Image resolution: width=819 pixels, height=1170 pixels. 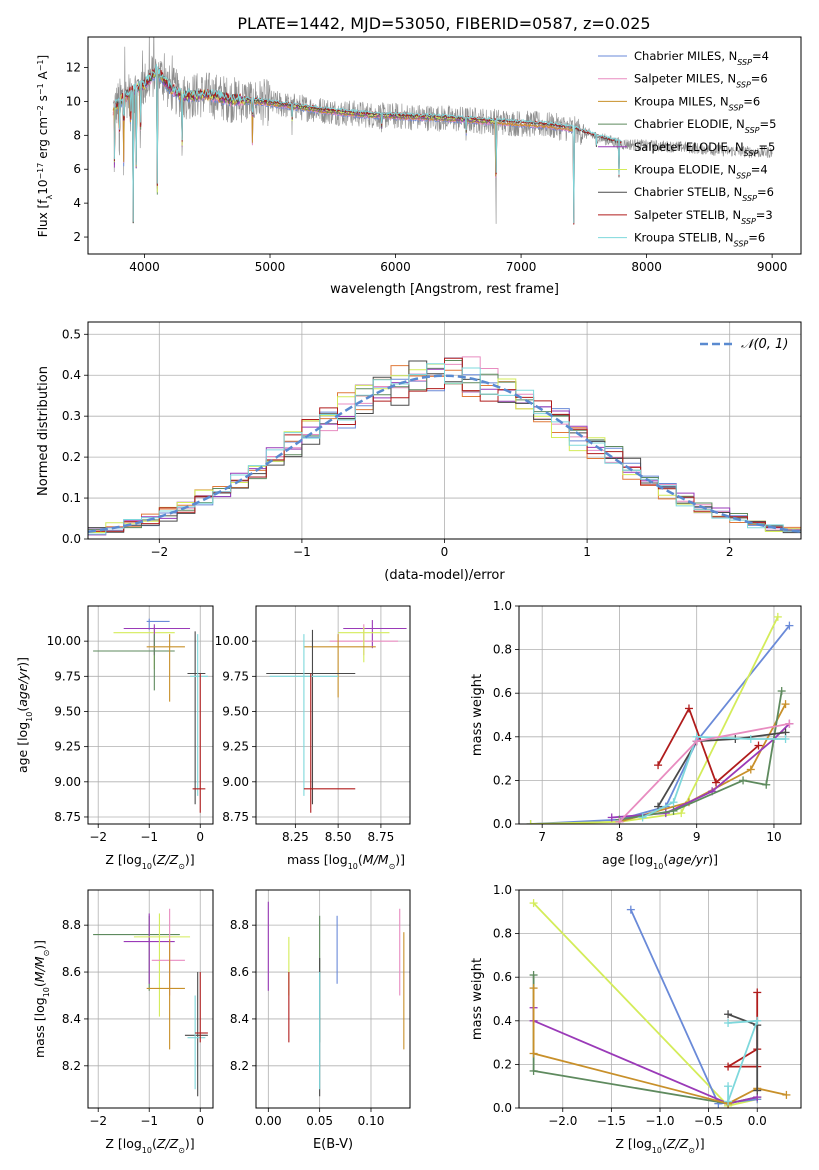 I want to click on legend-entry: Chabrier ELODIE, NSSP=5, so click(x=705, y=126).